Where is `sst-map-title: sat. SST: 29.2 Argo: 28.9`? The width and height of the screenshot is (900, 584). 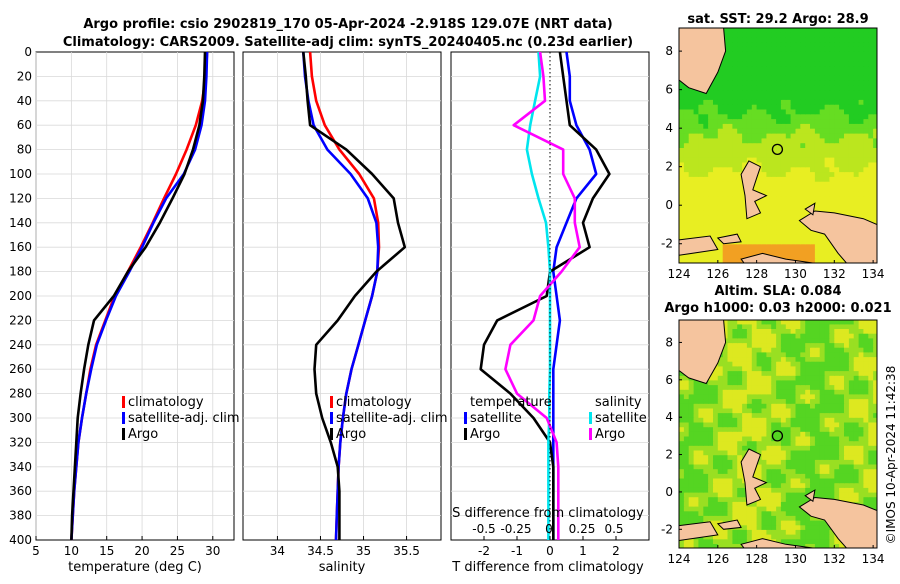
sst-map-title: sat. SST: 29.2 Argo: 28.9 is located at coordinates (777, 19).